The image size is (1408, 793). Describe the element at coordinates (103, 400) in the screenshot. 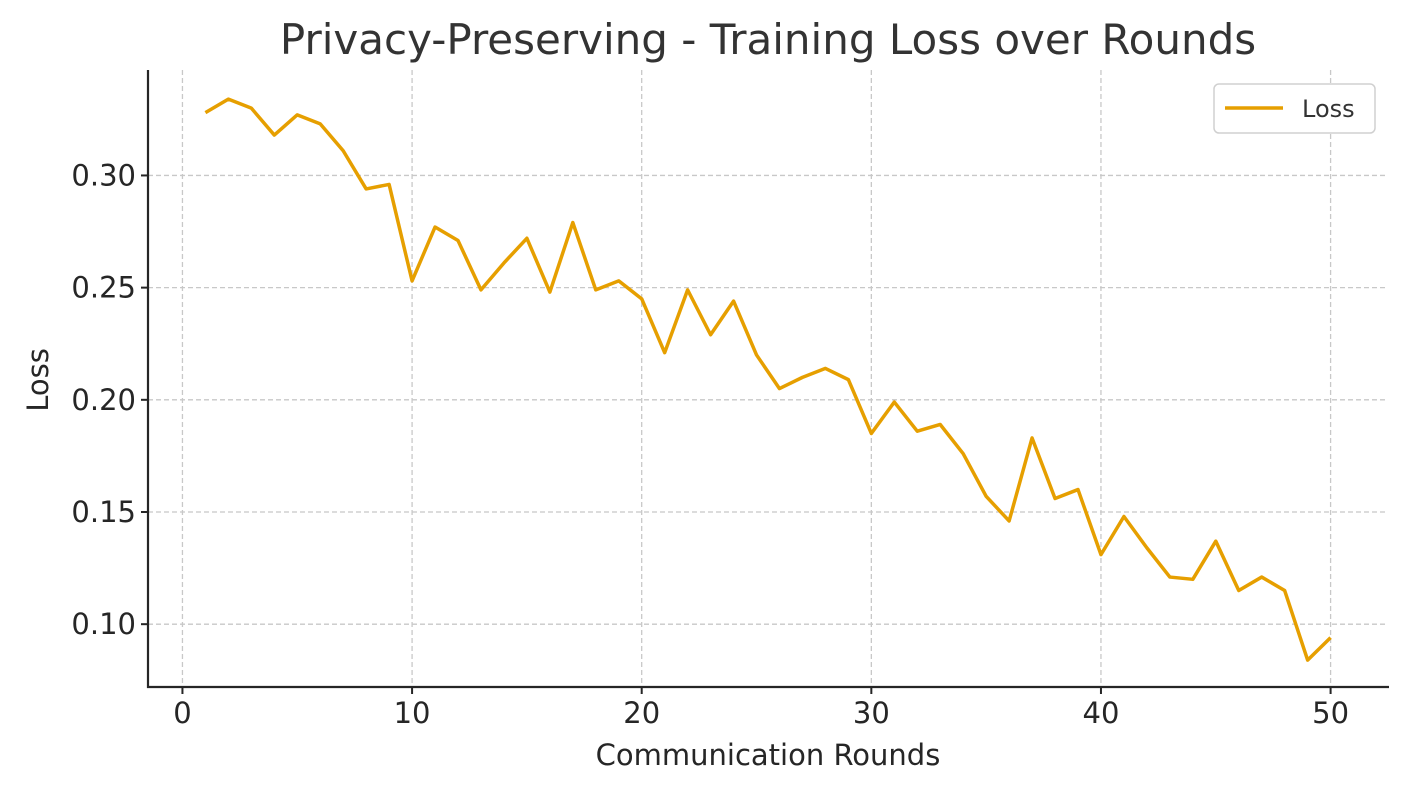

I see `y-tick-label: 0.20` at that location.